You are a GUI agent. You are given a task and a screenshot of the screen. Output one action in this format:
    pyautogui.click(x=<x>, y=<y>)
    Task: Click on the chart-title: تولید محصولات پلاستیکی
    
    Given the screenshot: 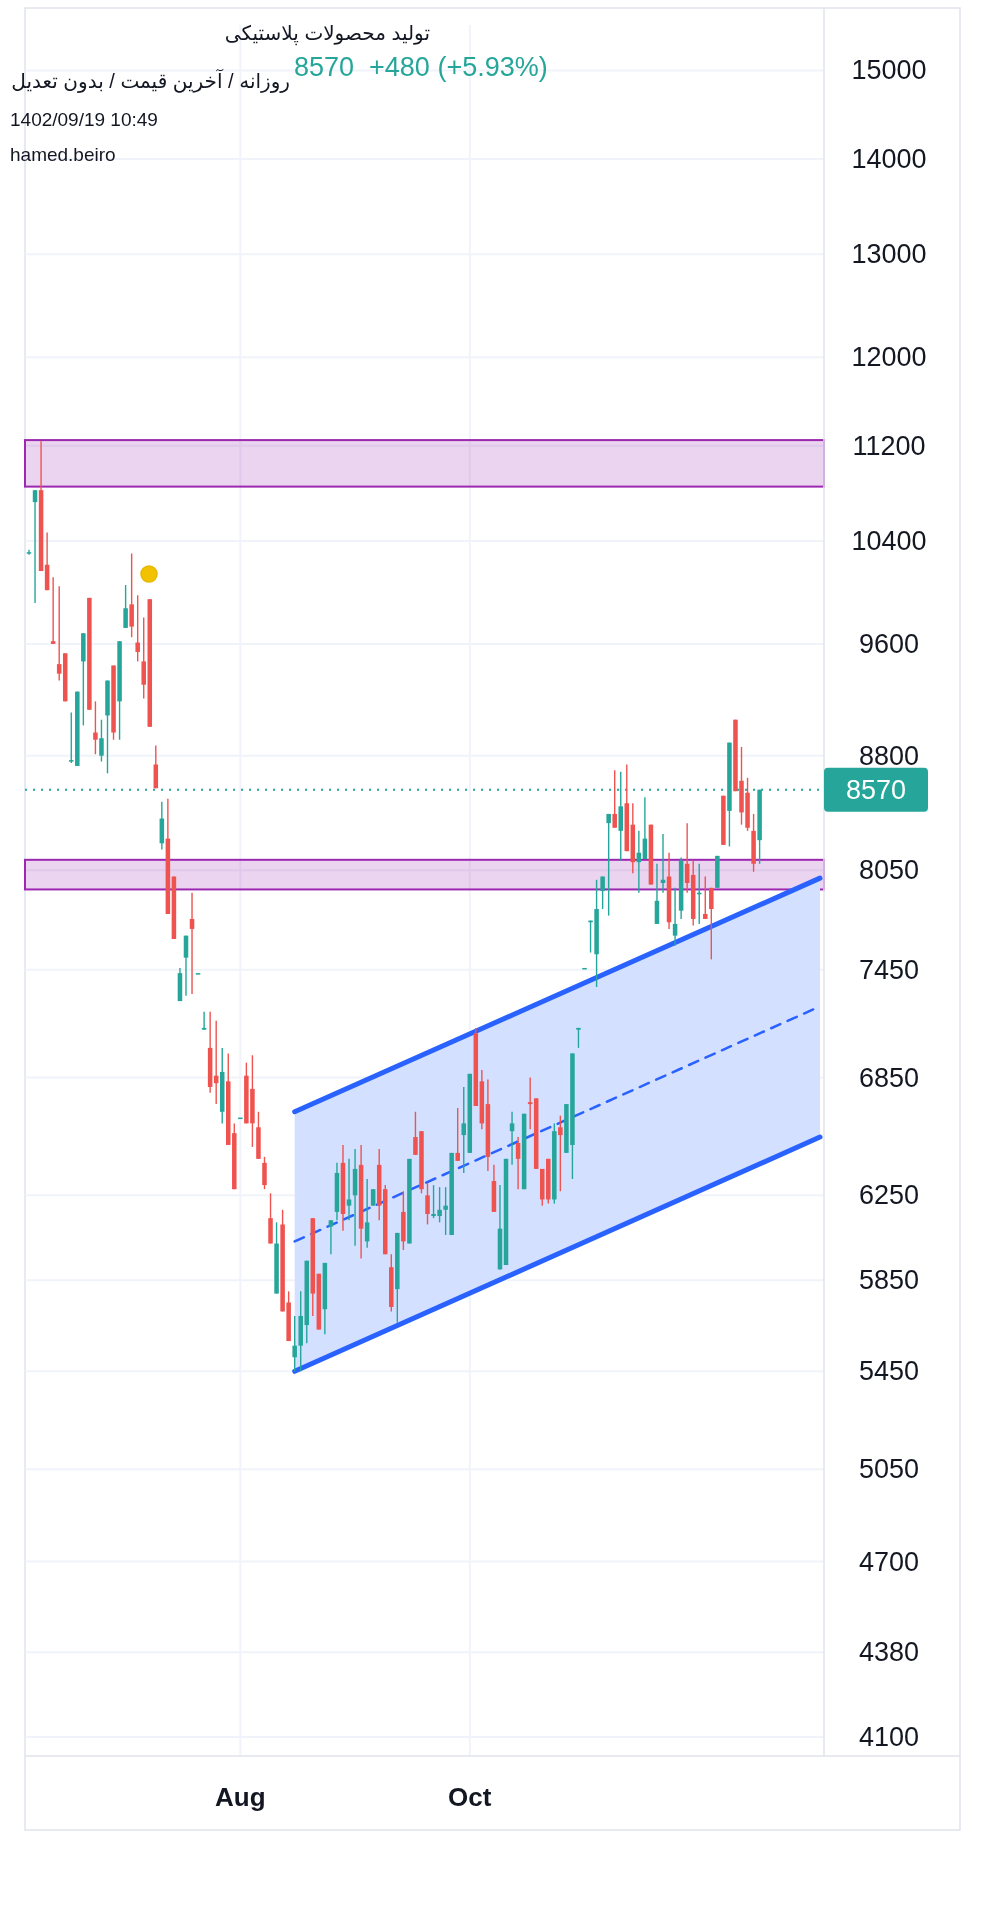 What is the action you would take?
    pyautogui.click(x=327, y=34)
    